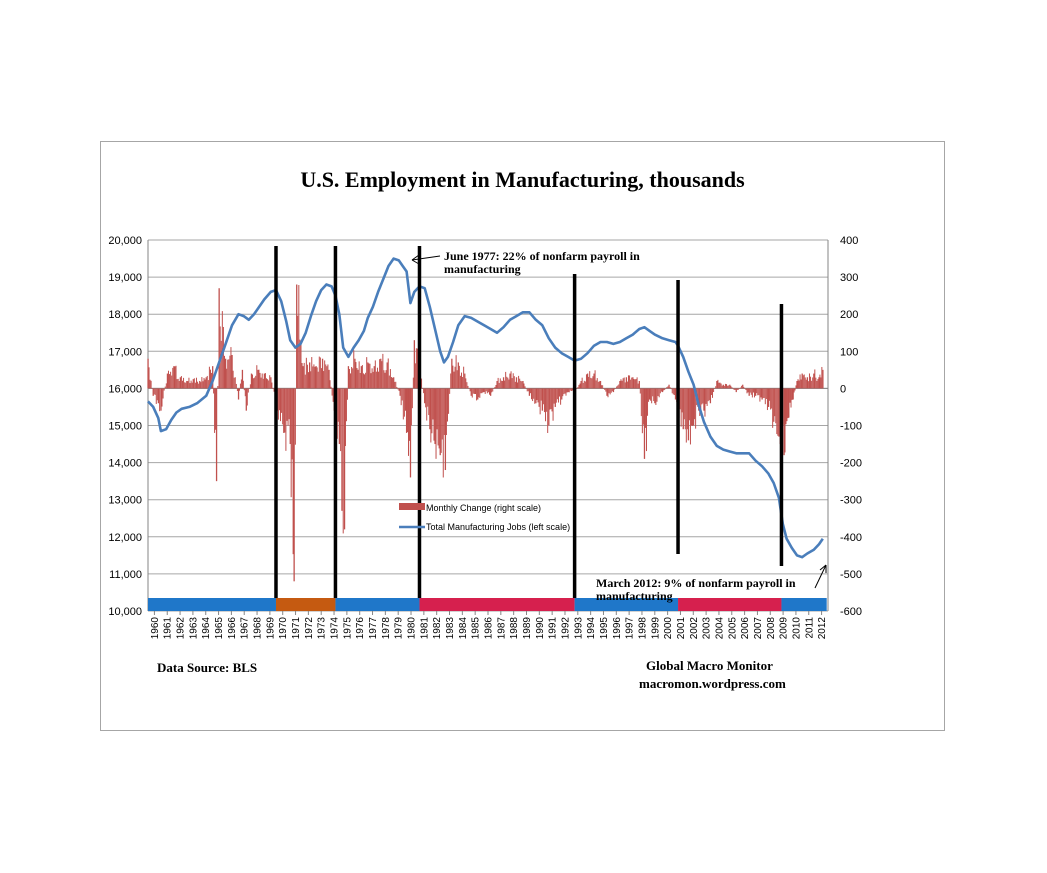 The width and height of the screenshot is (1047, 873). I want to click on x-tick-label: 2012, so click(822, 628).